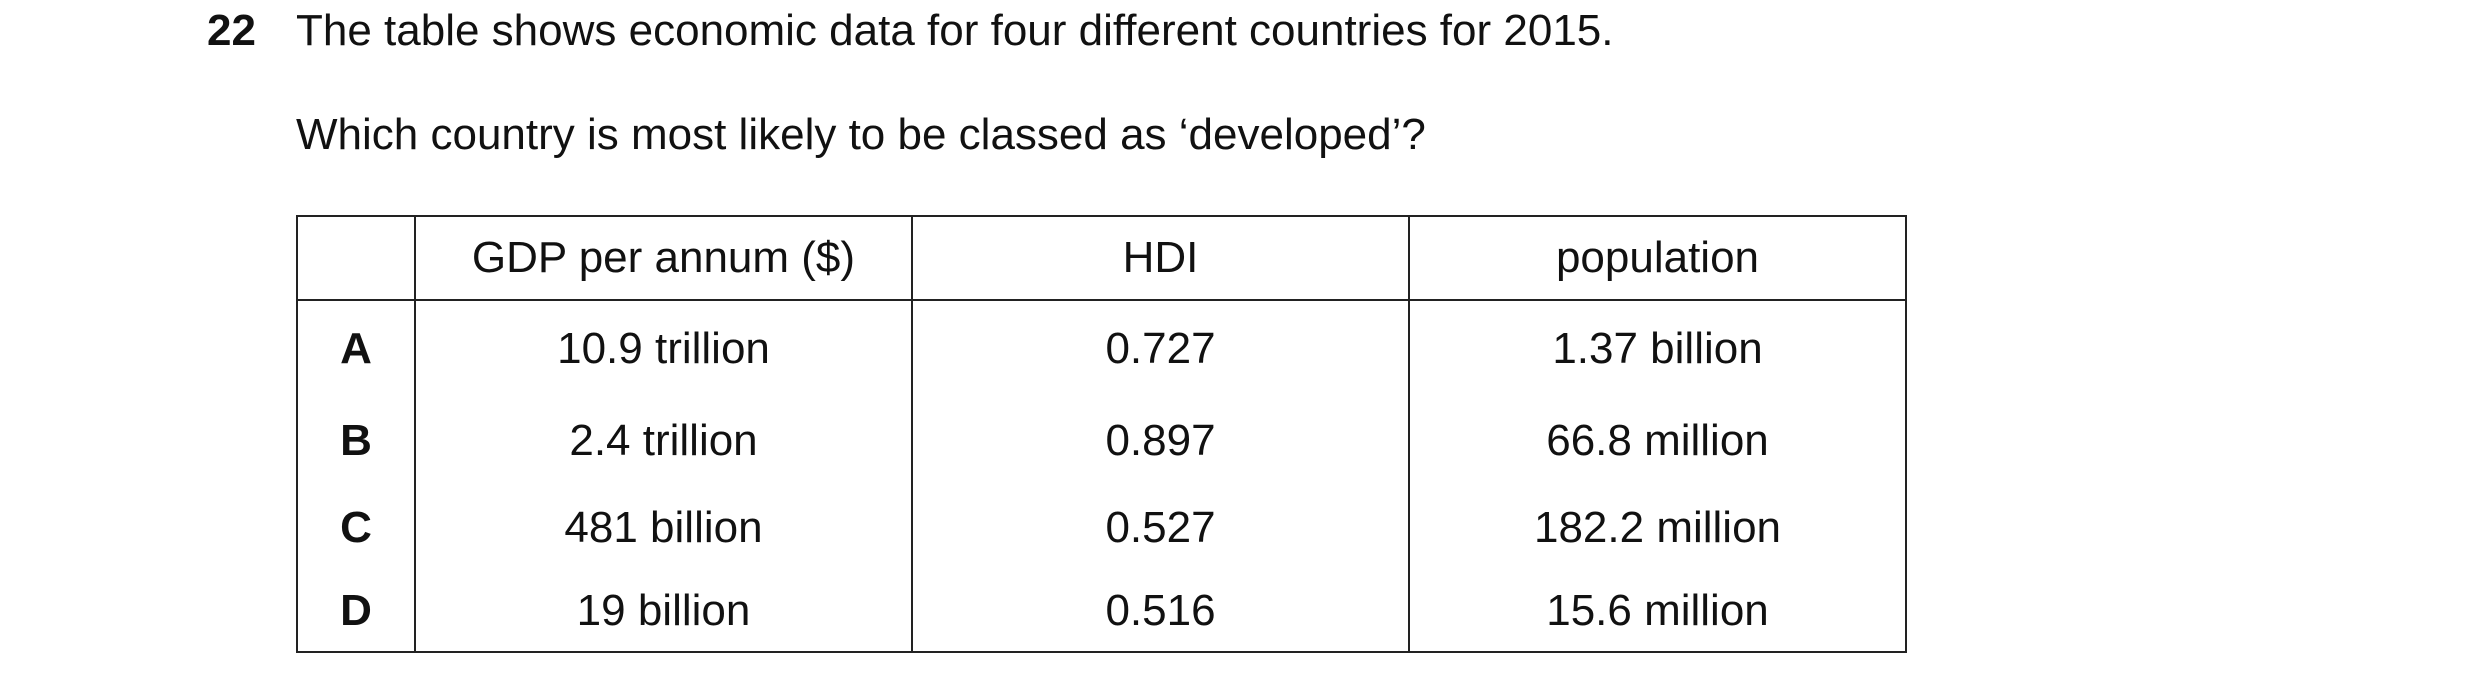  What do you see at coordinates (1657, 258) in the screenshot?
I see `header-cell: population` at bounding box center [1657, 258].